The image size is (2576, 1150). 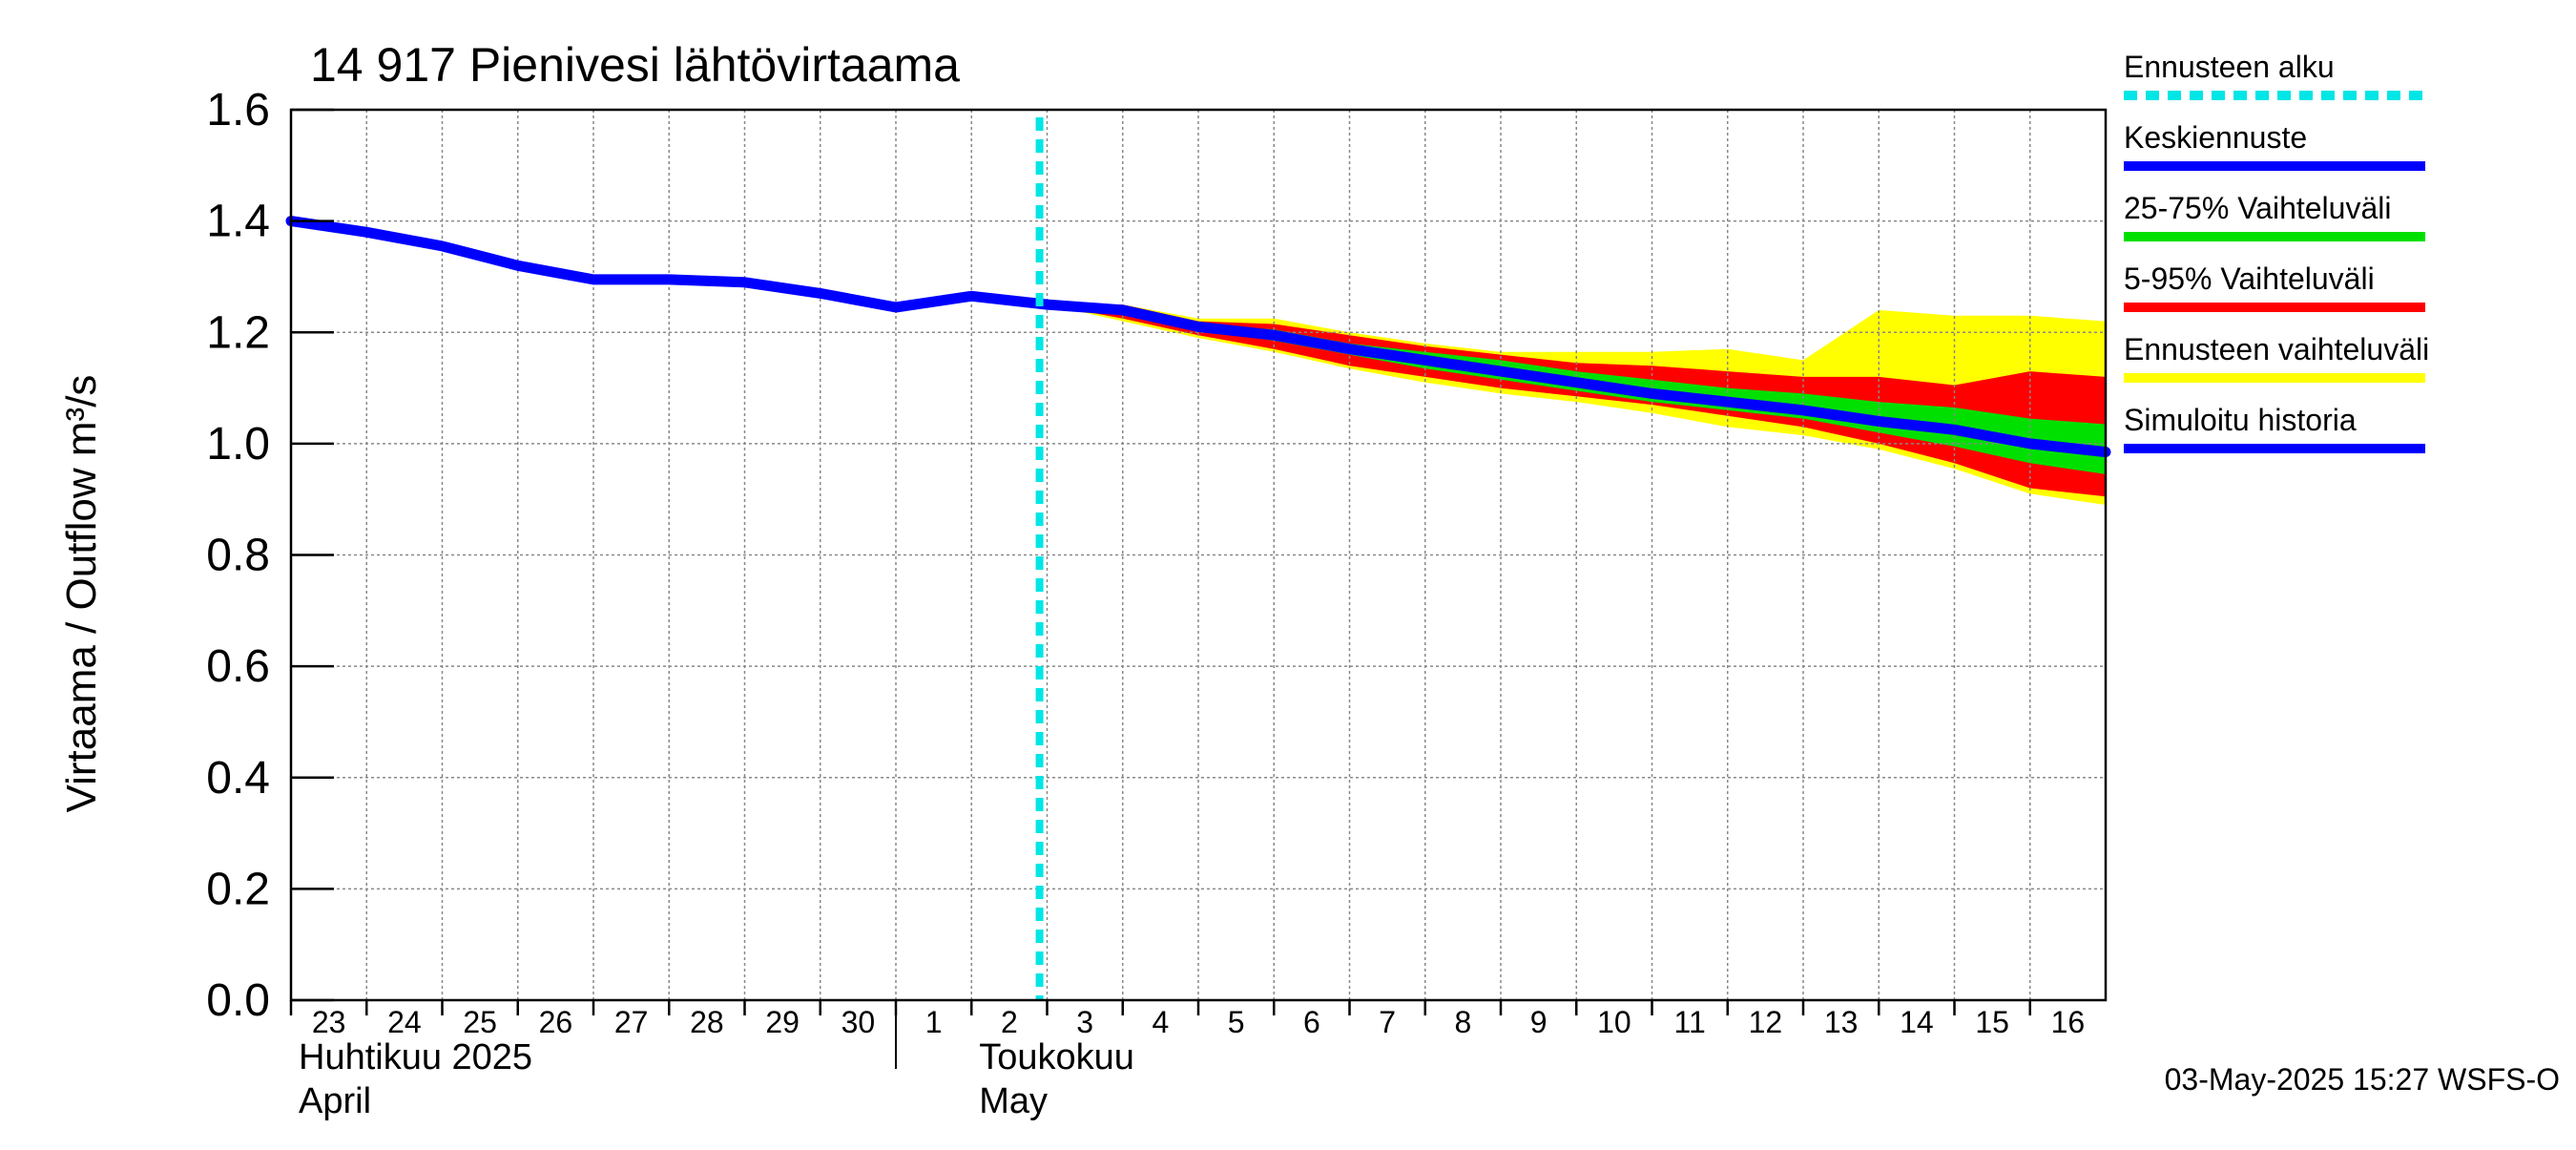 I want to click on x-tick-label-16: 9, so click(x=1539, y=1022).